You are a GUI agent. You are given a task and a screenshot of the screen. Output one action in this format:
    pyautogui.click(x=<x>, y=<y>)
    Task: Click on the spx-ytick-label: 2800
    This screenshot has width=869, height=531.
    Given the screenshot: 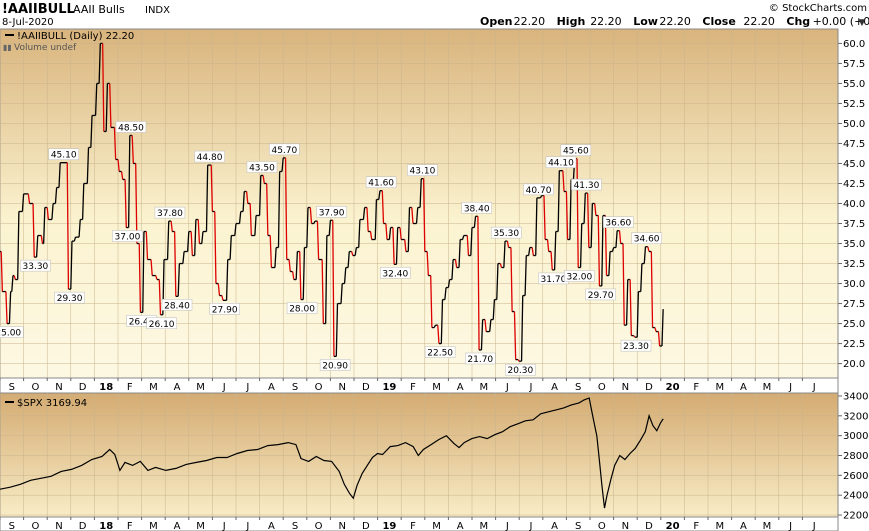 What is the action you would take?
    pyautogui.click(x=855, y=456)
    